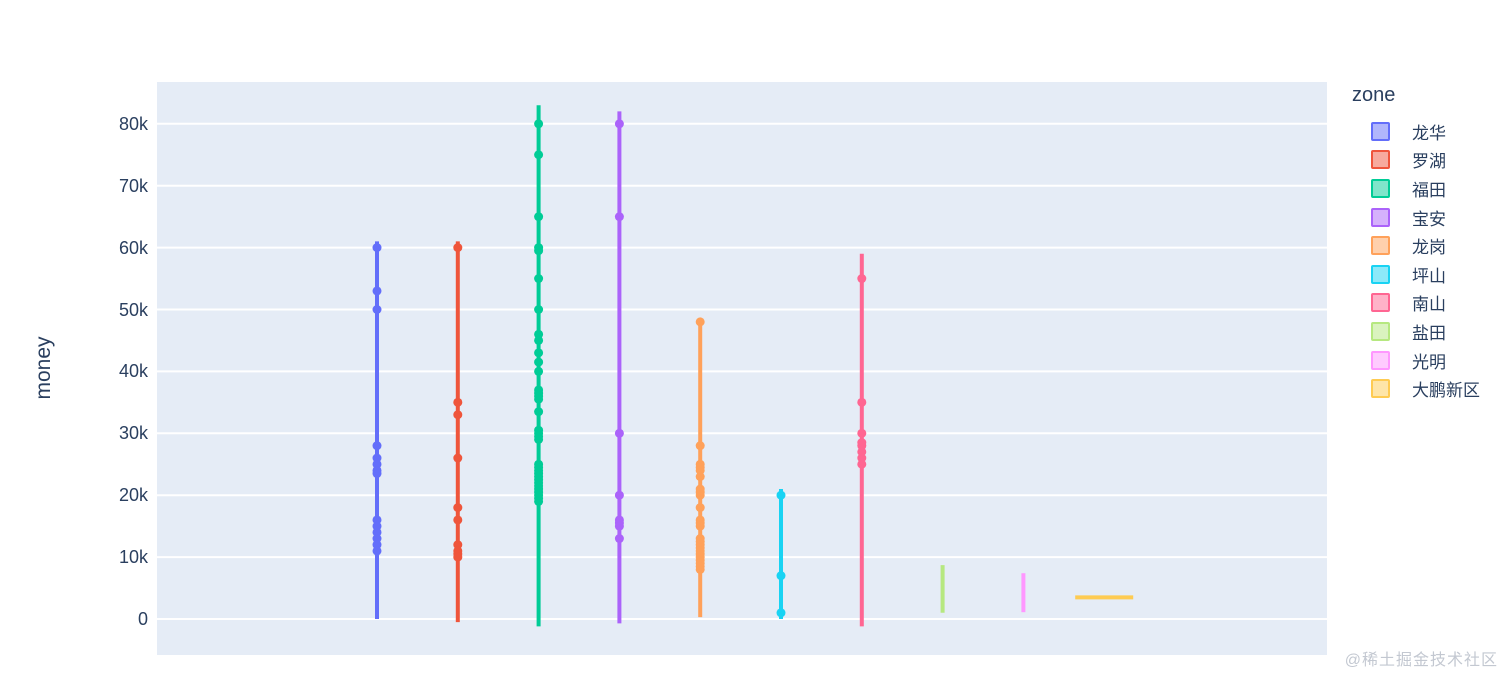 This screenshot has height=686, width=1512. What do you see at coordinates (133, 123) in the screenshot?
I see `y-tick-label: 80k` at bounding box center [133, 123].